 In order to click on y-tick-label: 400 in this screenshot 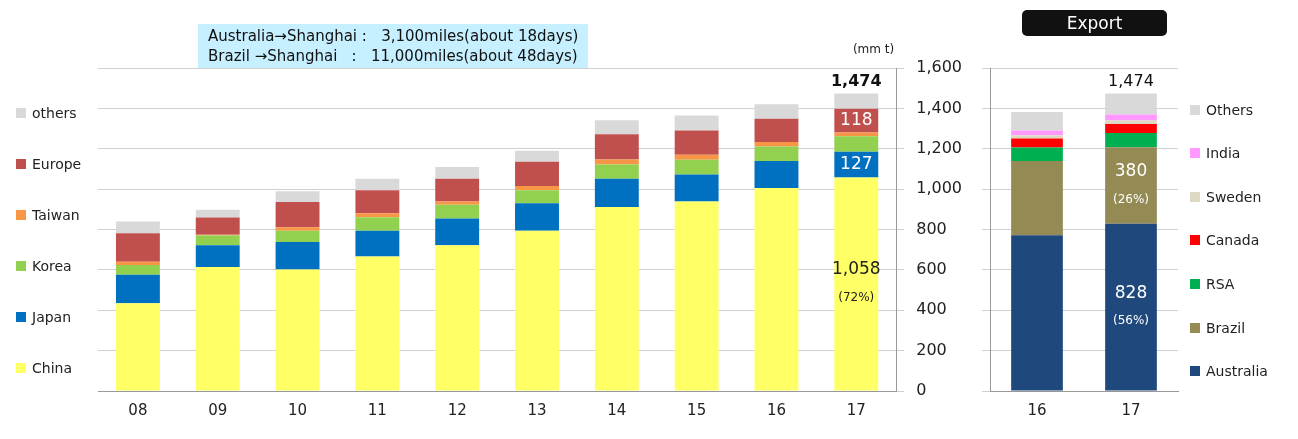, I will do `click(931, 309)`.